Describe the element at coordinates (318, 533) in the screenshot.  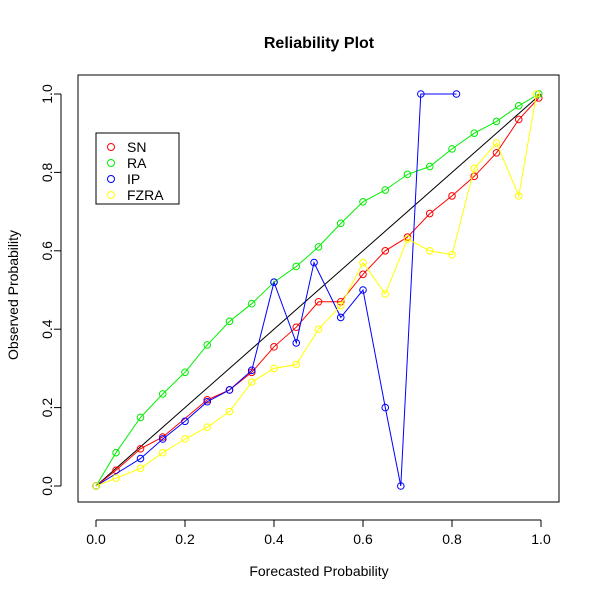
I see `x-axis: 0.0 0.2 0.4 0.6 0.8 1.0` at that location.